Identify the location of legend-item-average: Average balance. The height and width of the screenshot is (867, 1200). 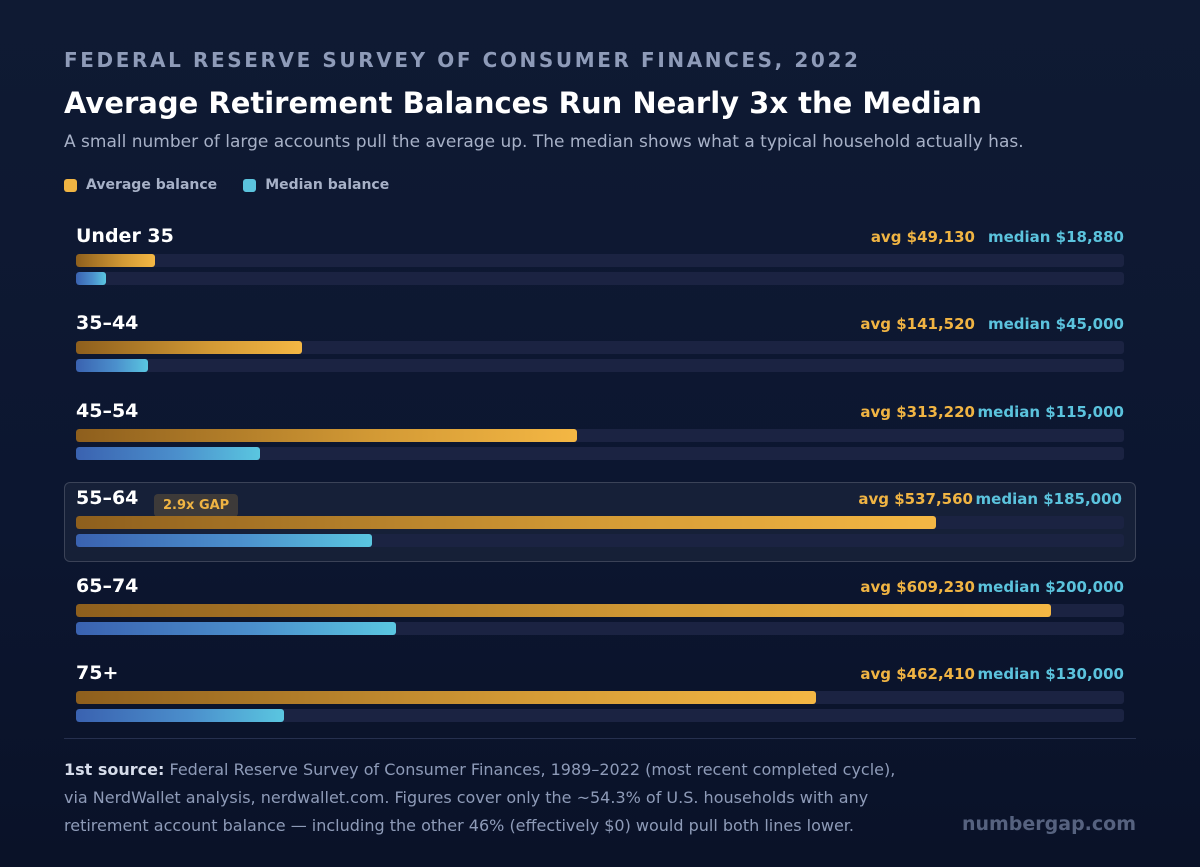
(140, 185).